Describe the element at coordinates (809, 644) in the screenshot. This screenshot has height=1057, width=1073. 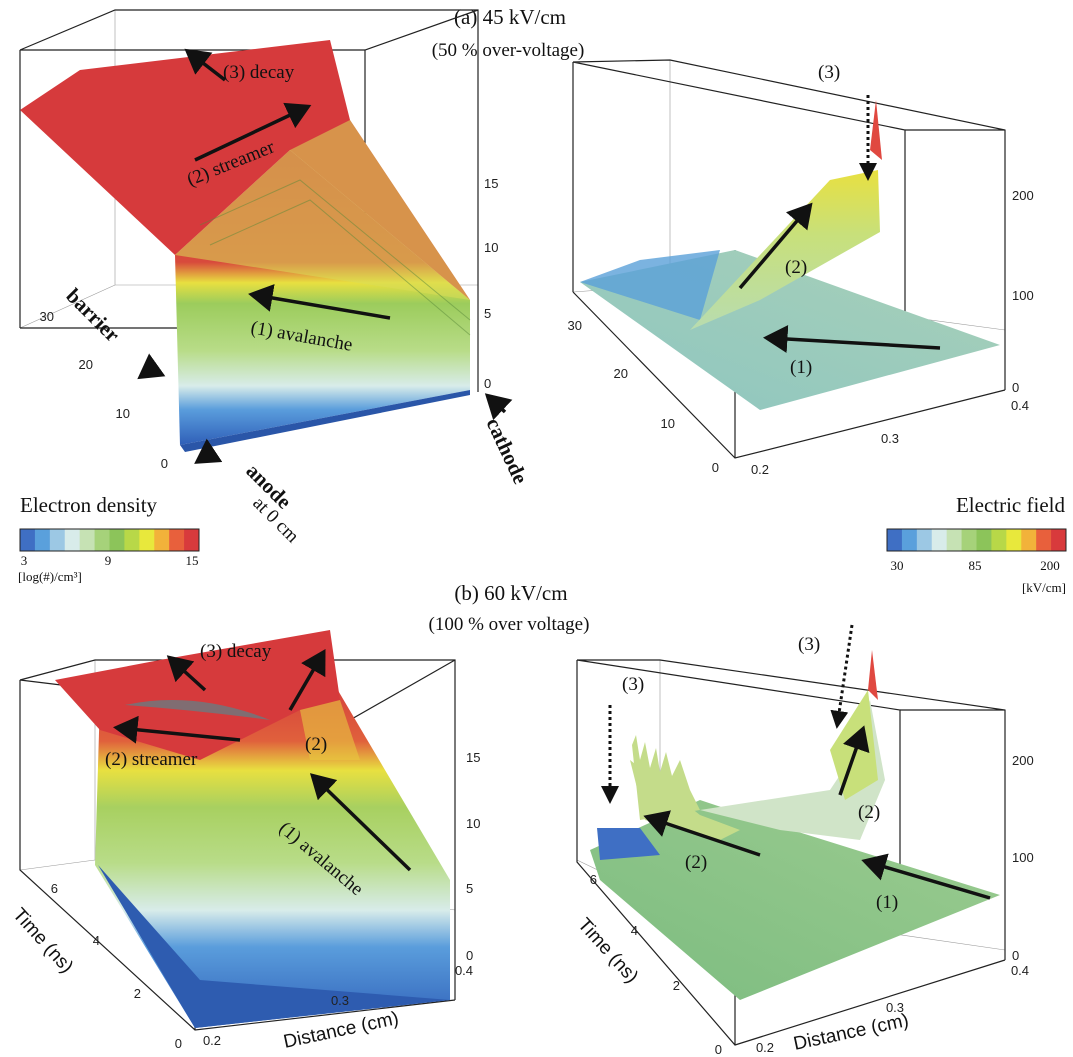
I see `label-field-b-3b: (3)` at that location.